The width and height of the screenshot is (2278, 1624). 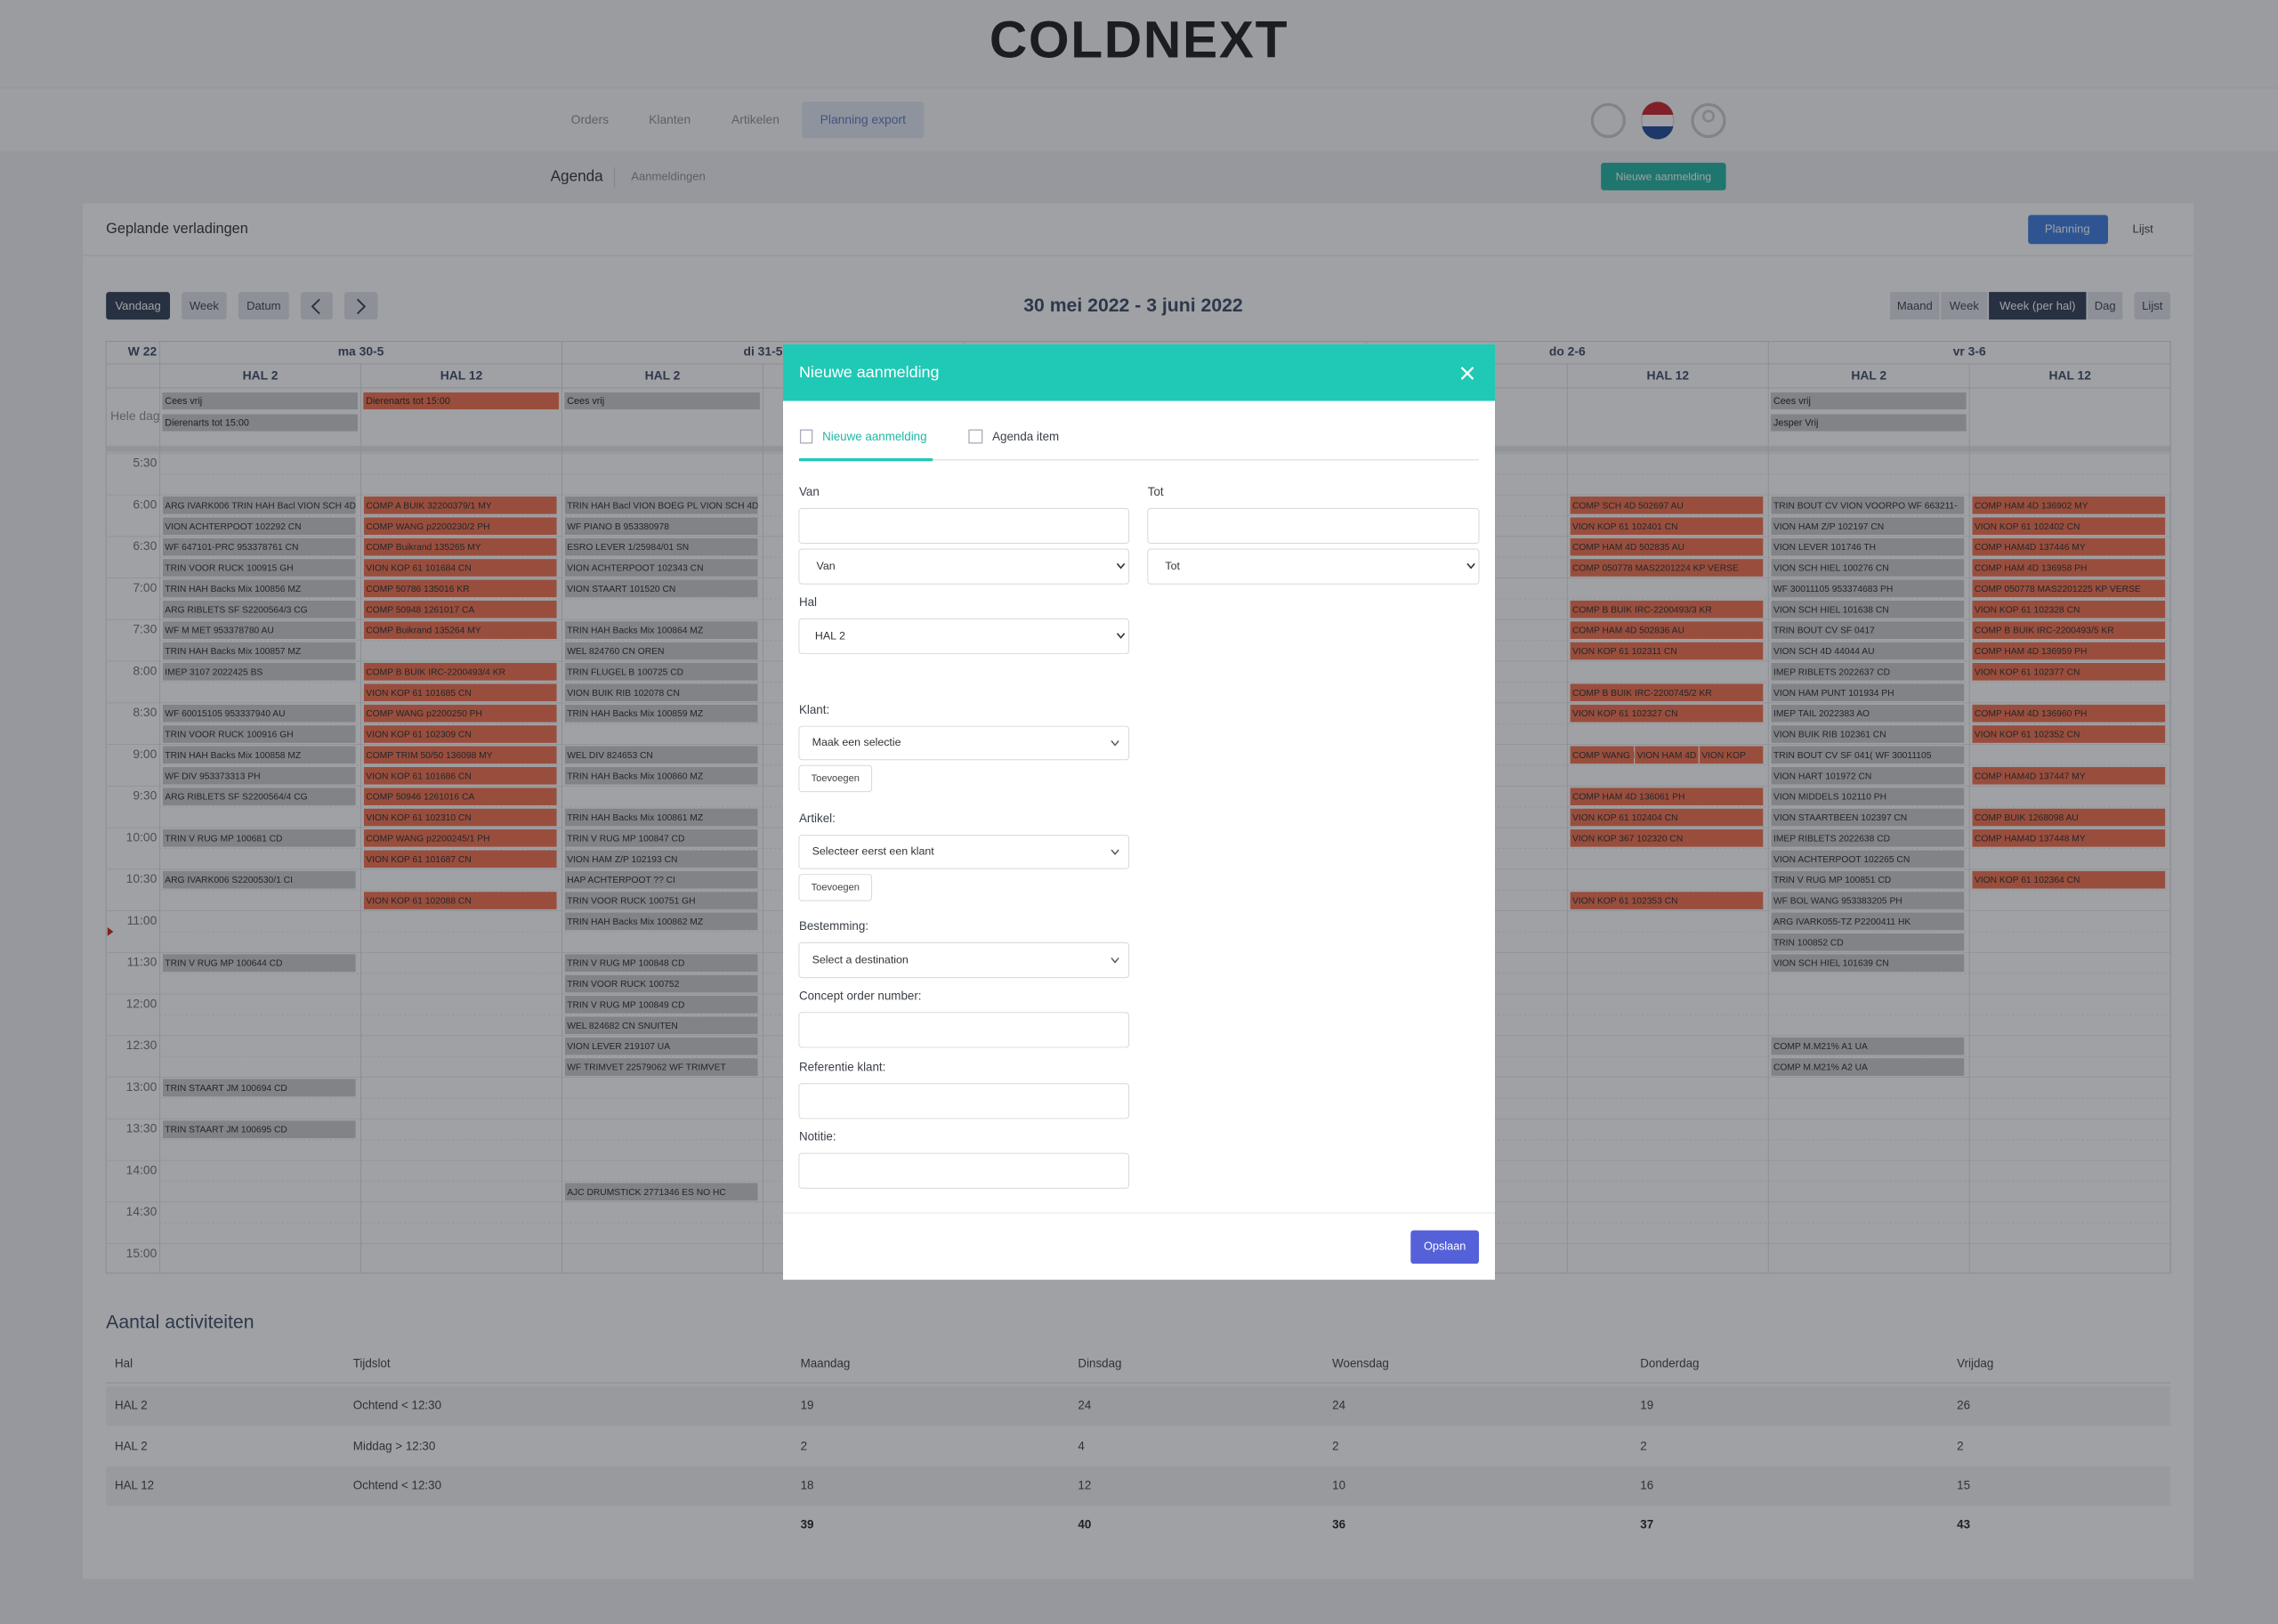 I want to click on event-text: COMP 50946 1261016 CA, so click(x=420, y=798).